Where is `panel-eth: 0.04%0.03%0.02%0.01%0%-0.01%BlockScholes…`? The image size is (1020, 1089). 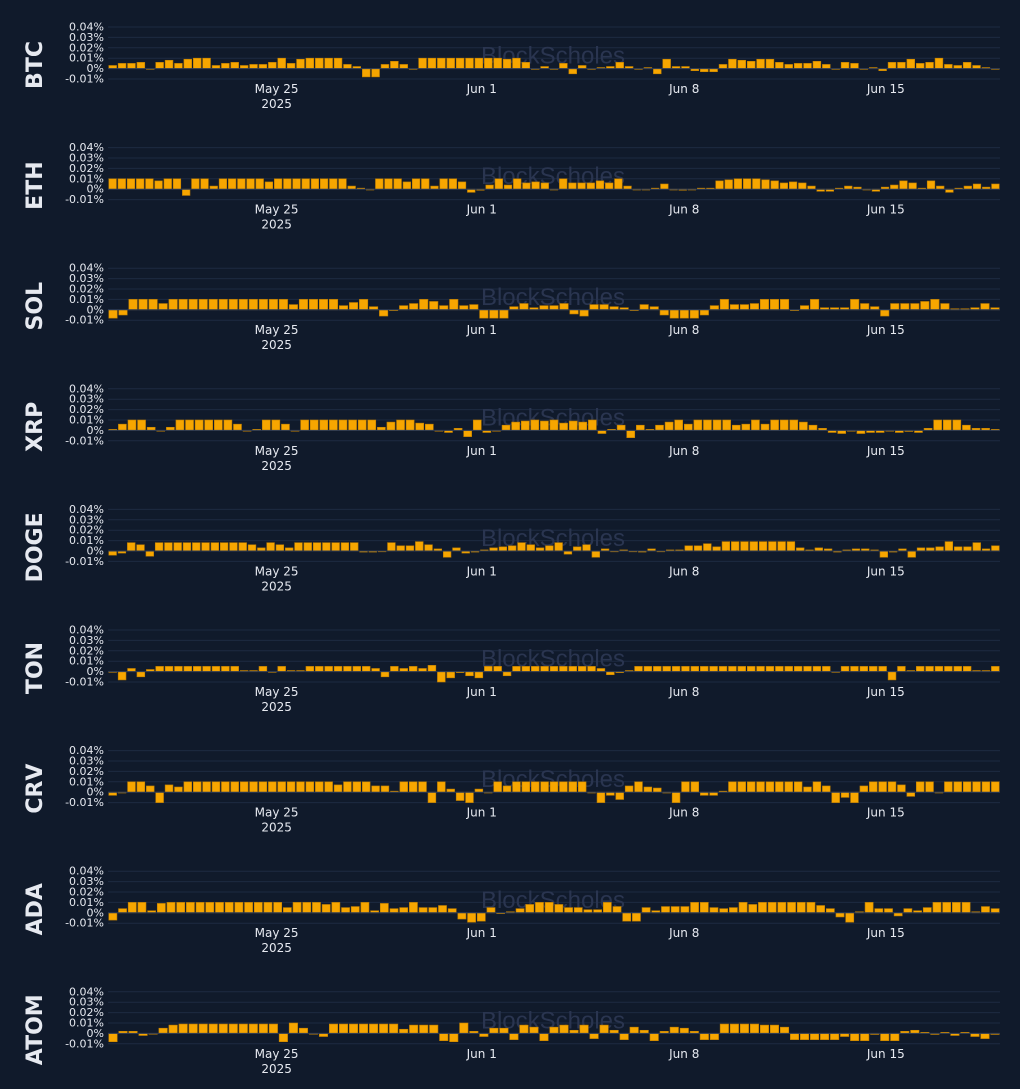 panel-eth: 0.04%0.03%0.02%0.01%0%-0.01%BlockScholes… is located at coordinates (511, 186).